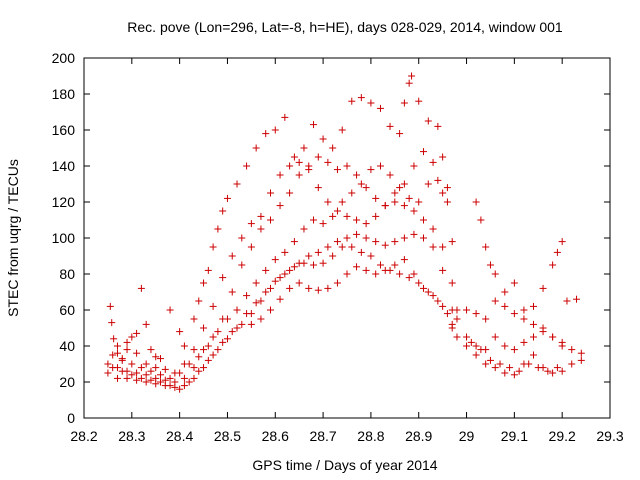  Describe the element at coordinates (67, 274) in the screenshot. I see `y-tick-label: 80` at that location.